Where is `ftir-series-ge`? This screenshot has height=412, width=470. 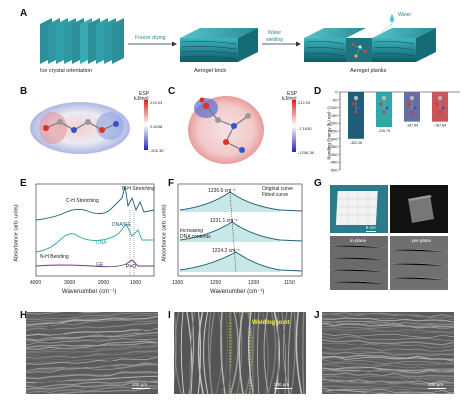 ftir-series-ge is located at coordinates (94, 263).